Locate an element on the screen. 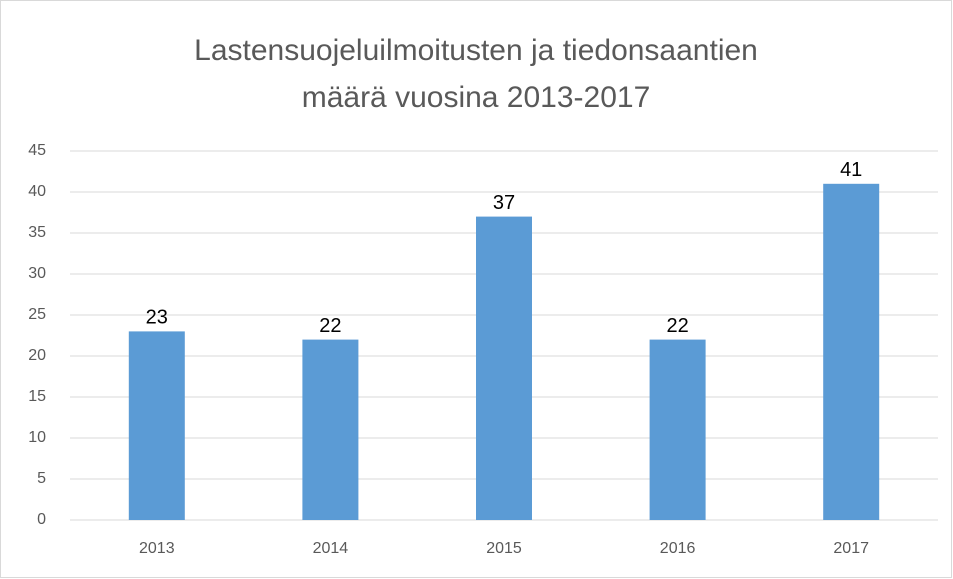  x-tick-label: 2016 is located at coordinates (678, 548).